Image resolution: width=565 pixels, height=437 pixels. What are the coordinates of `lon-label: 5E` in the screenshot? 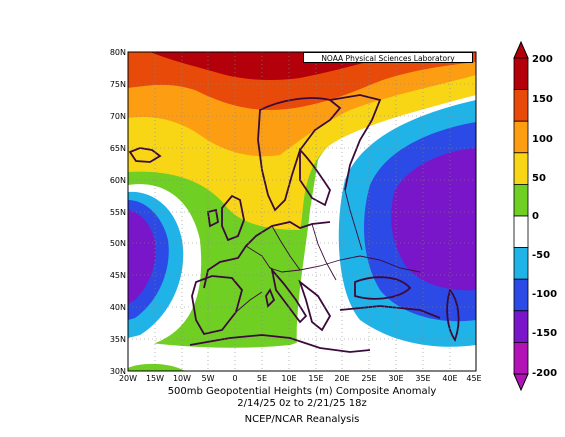 It's located at (262, 378).